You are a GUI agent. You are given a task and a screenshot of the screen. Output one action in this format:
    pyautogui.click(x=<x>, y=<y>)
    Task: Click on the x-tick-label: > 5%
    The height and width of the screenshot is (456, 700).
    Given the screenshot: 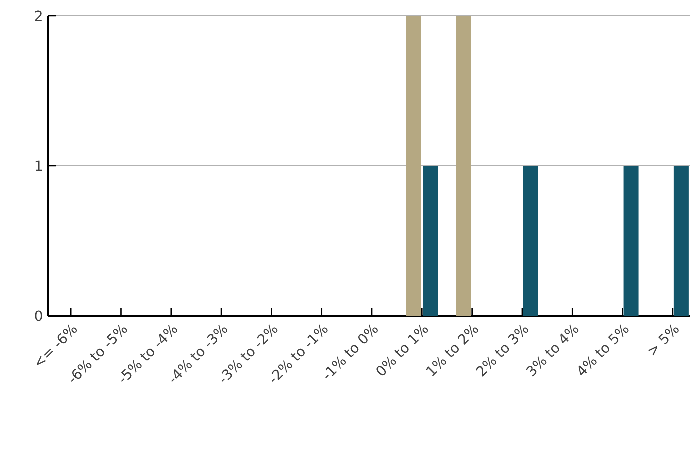 What is the action you would take?
    pyautogui.click(x=663, y=340)
    